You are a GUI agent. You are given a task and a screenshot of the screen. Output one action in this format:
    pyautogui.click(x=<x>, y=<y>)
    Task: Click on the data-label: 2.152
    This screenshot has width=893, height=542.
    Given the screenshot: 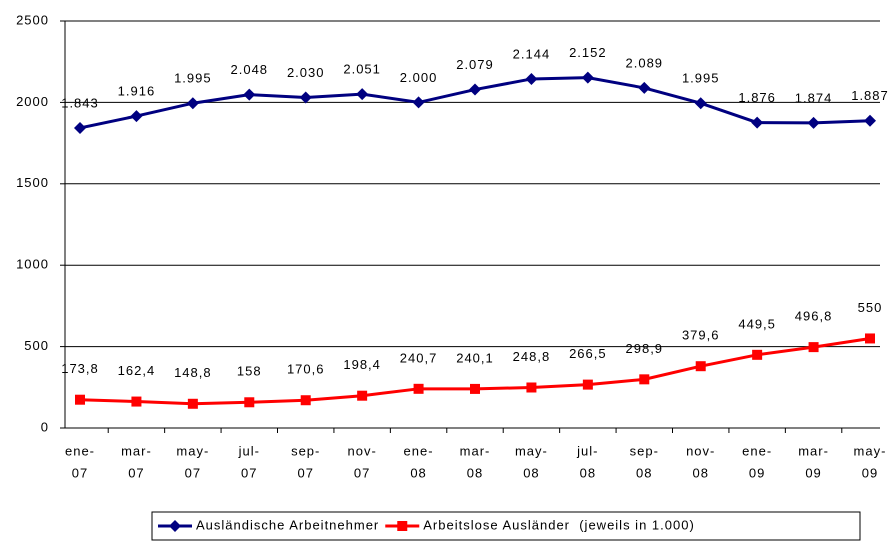 What is the action you would take?
    pyautogui.click(x=588, y=52)
    